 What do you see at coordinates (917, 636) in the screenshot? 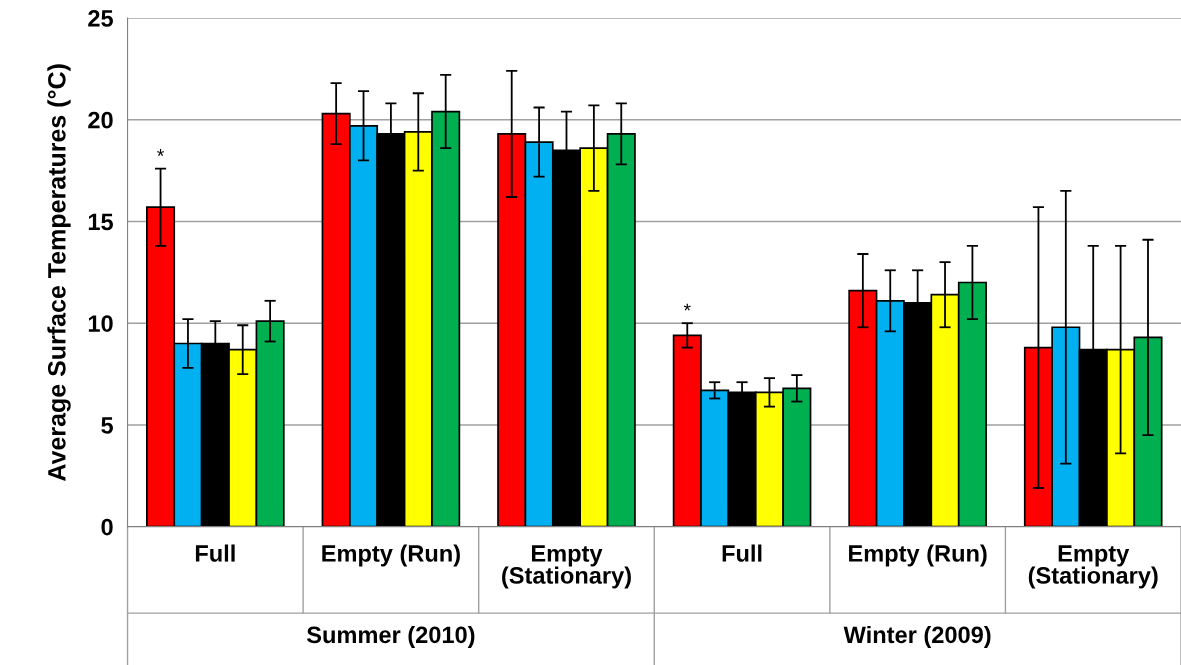
I see `text: Winter (2009)` at bounding box center [917, 636].